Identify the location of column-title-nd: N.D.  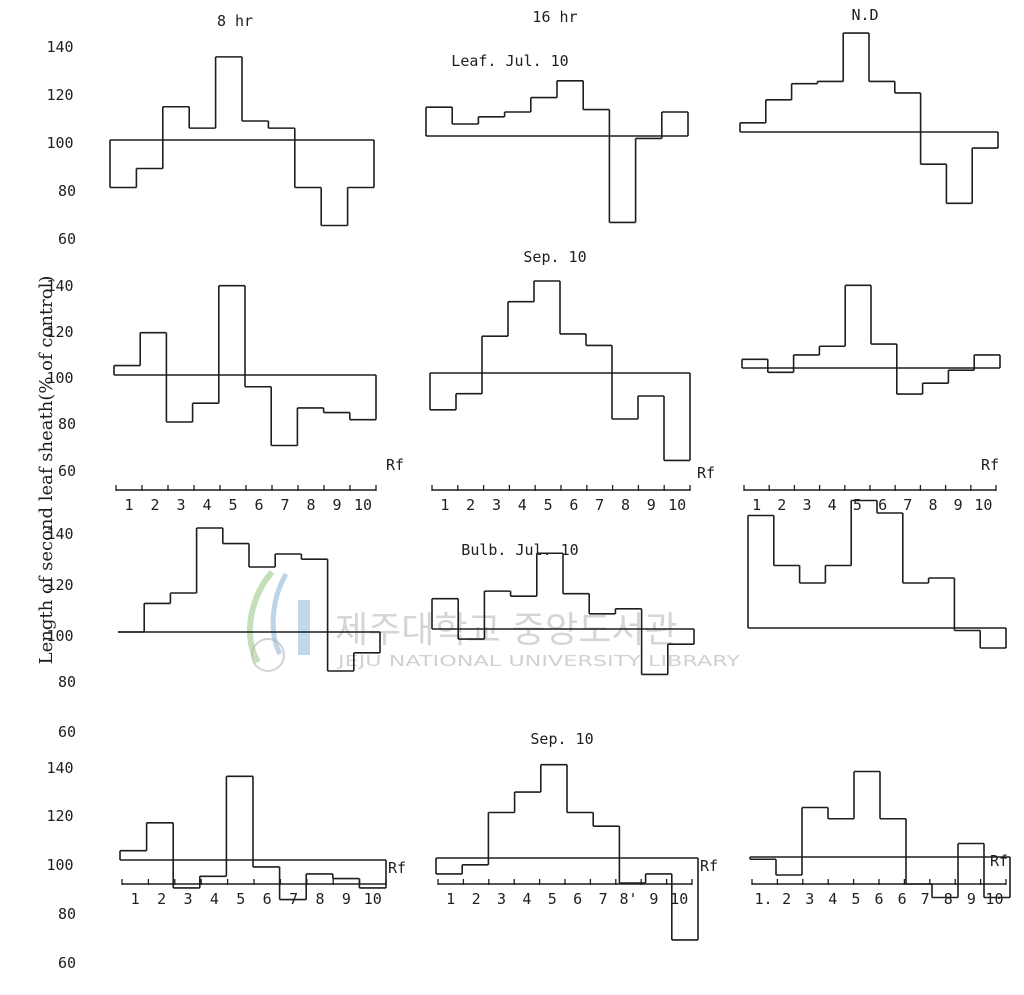
(864, 15).